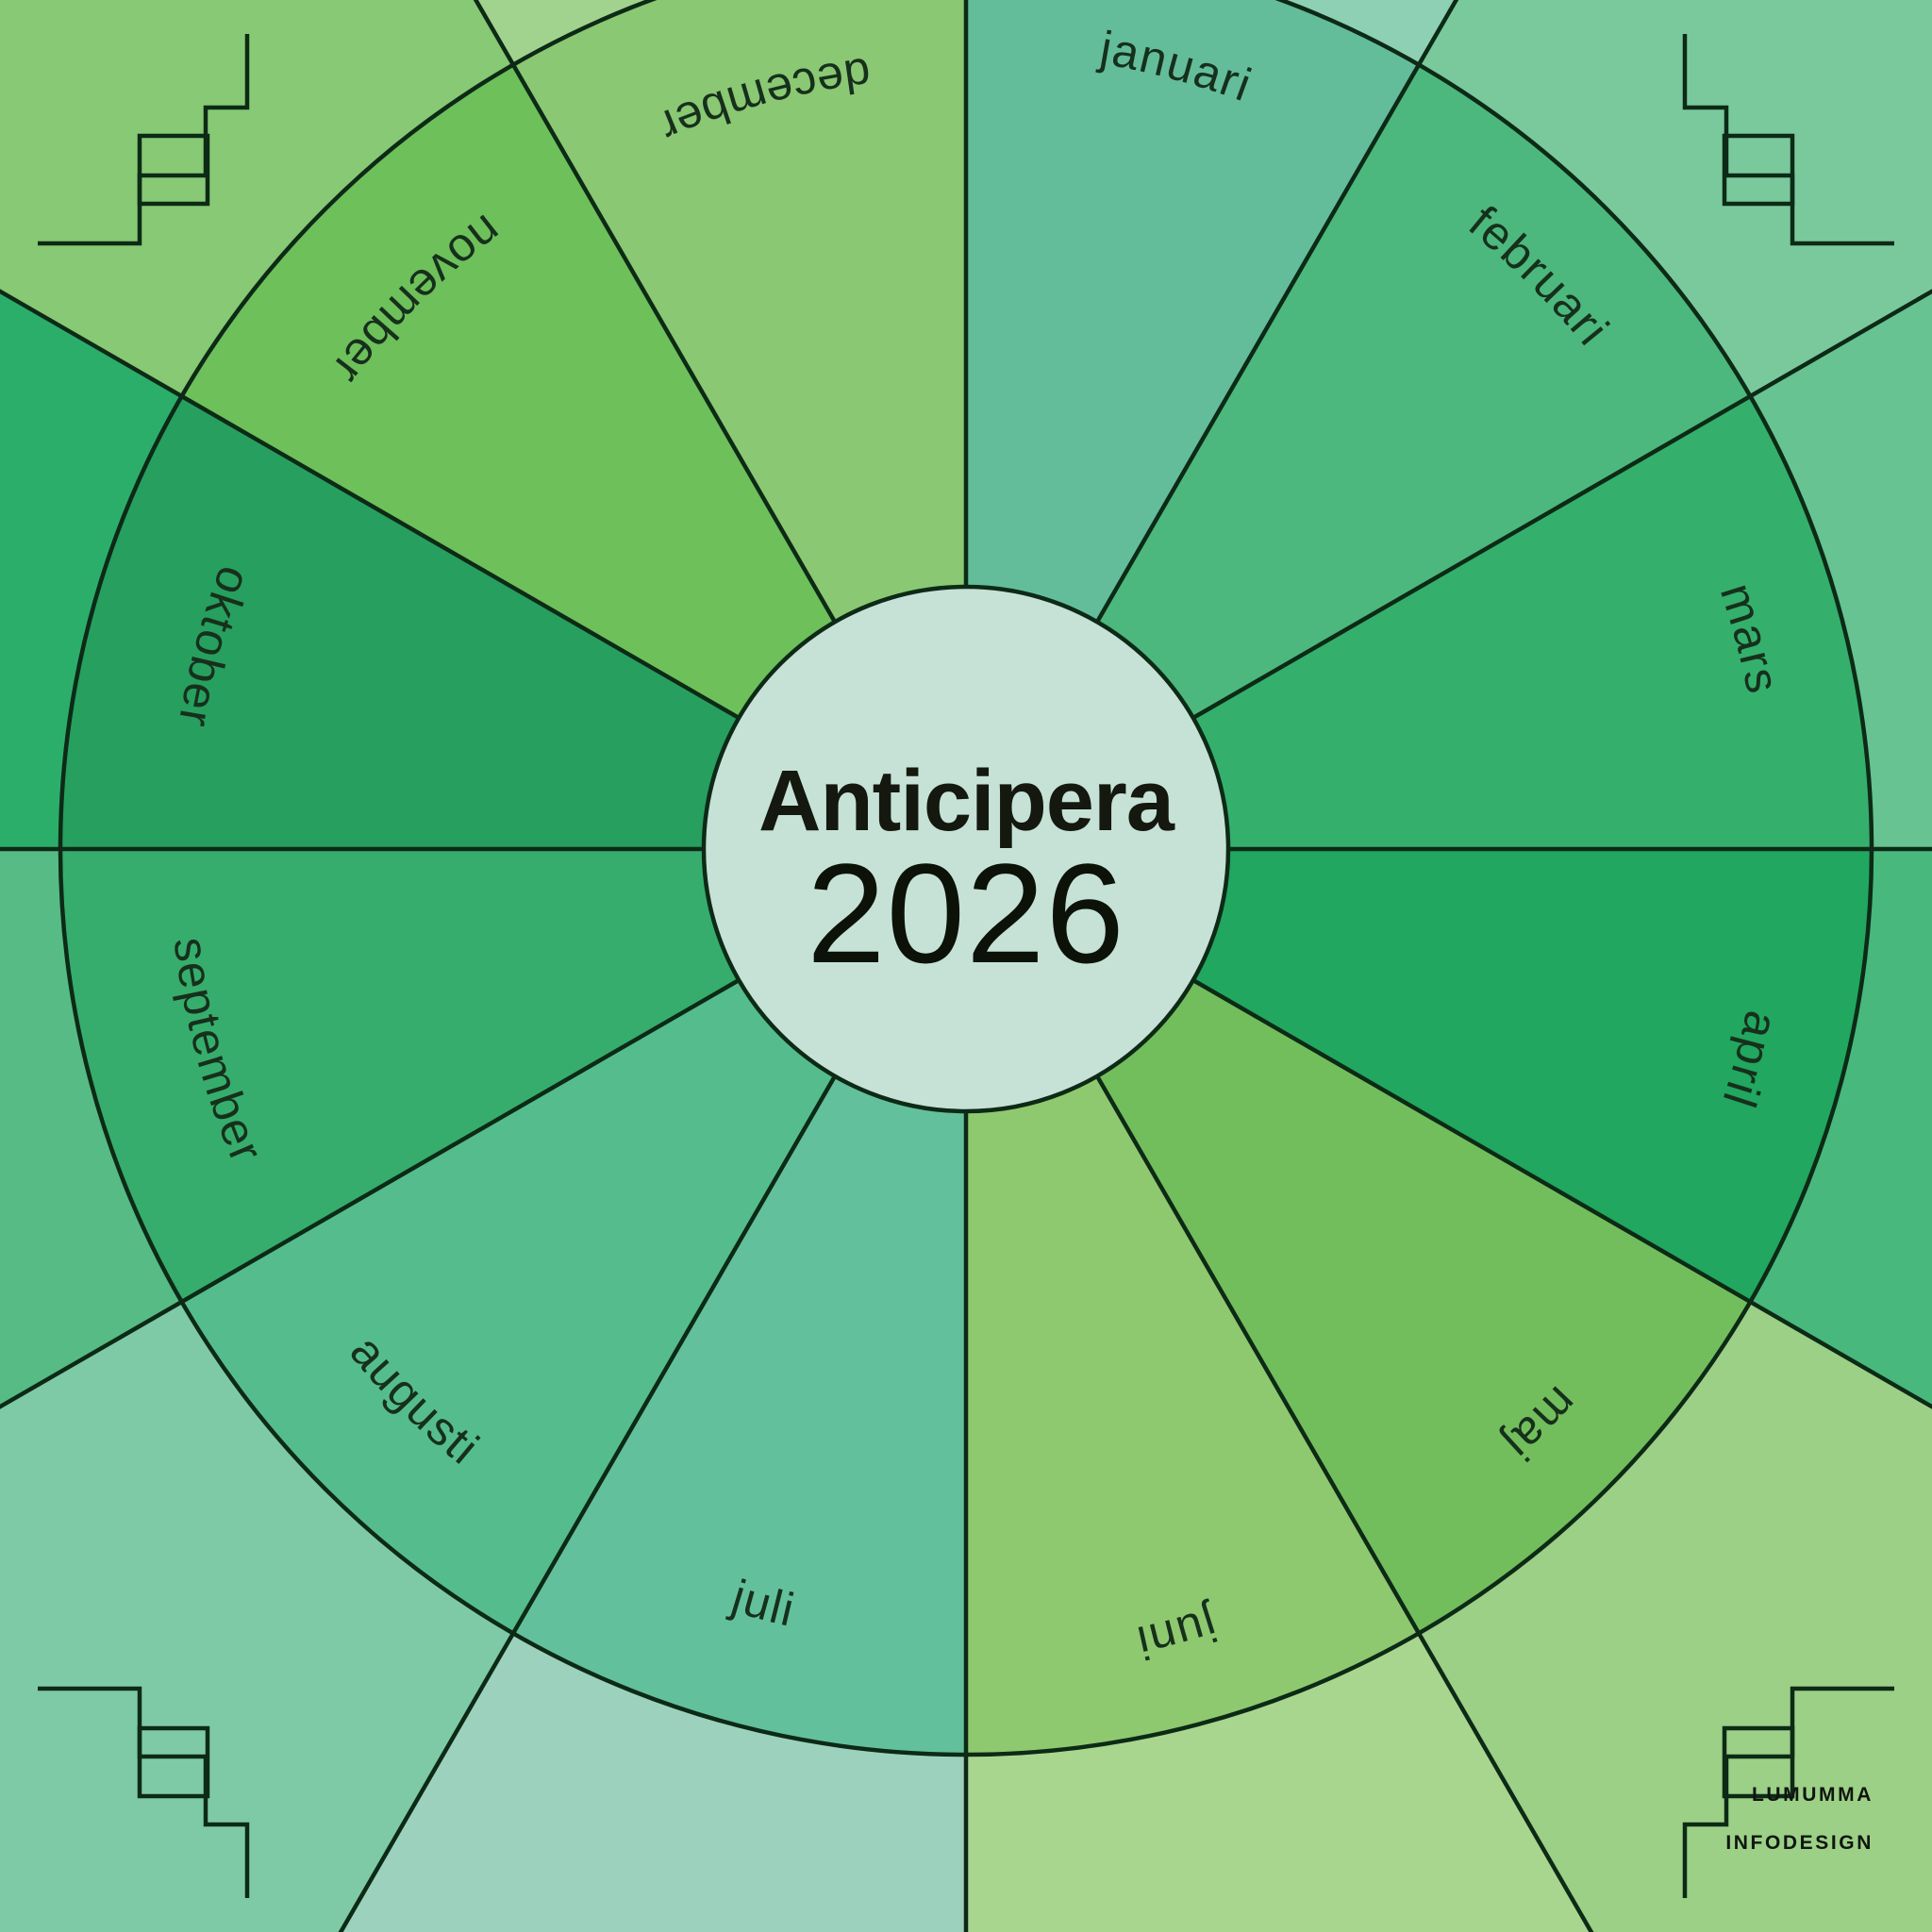  What do you see at coordinates (966, 913) in the screenshot?
I see `center-year: 2026` at bounding box center [966, 913].